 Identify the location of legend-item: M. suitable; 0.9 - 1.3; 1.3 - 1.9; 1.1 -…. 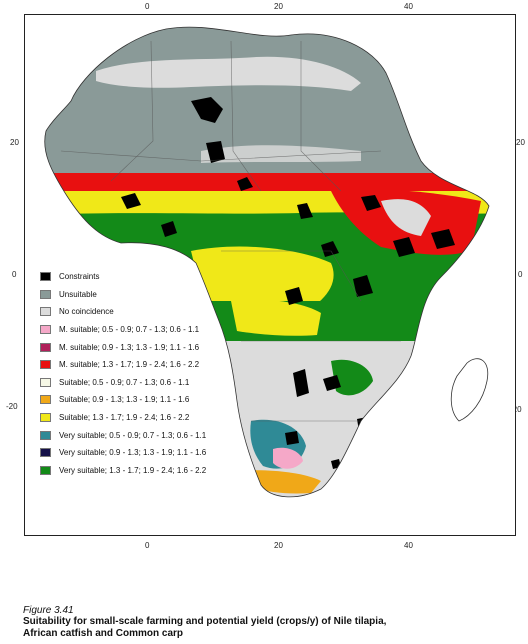
(165, 347).